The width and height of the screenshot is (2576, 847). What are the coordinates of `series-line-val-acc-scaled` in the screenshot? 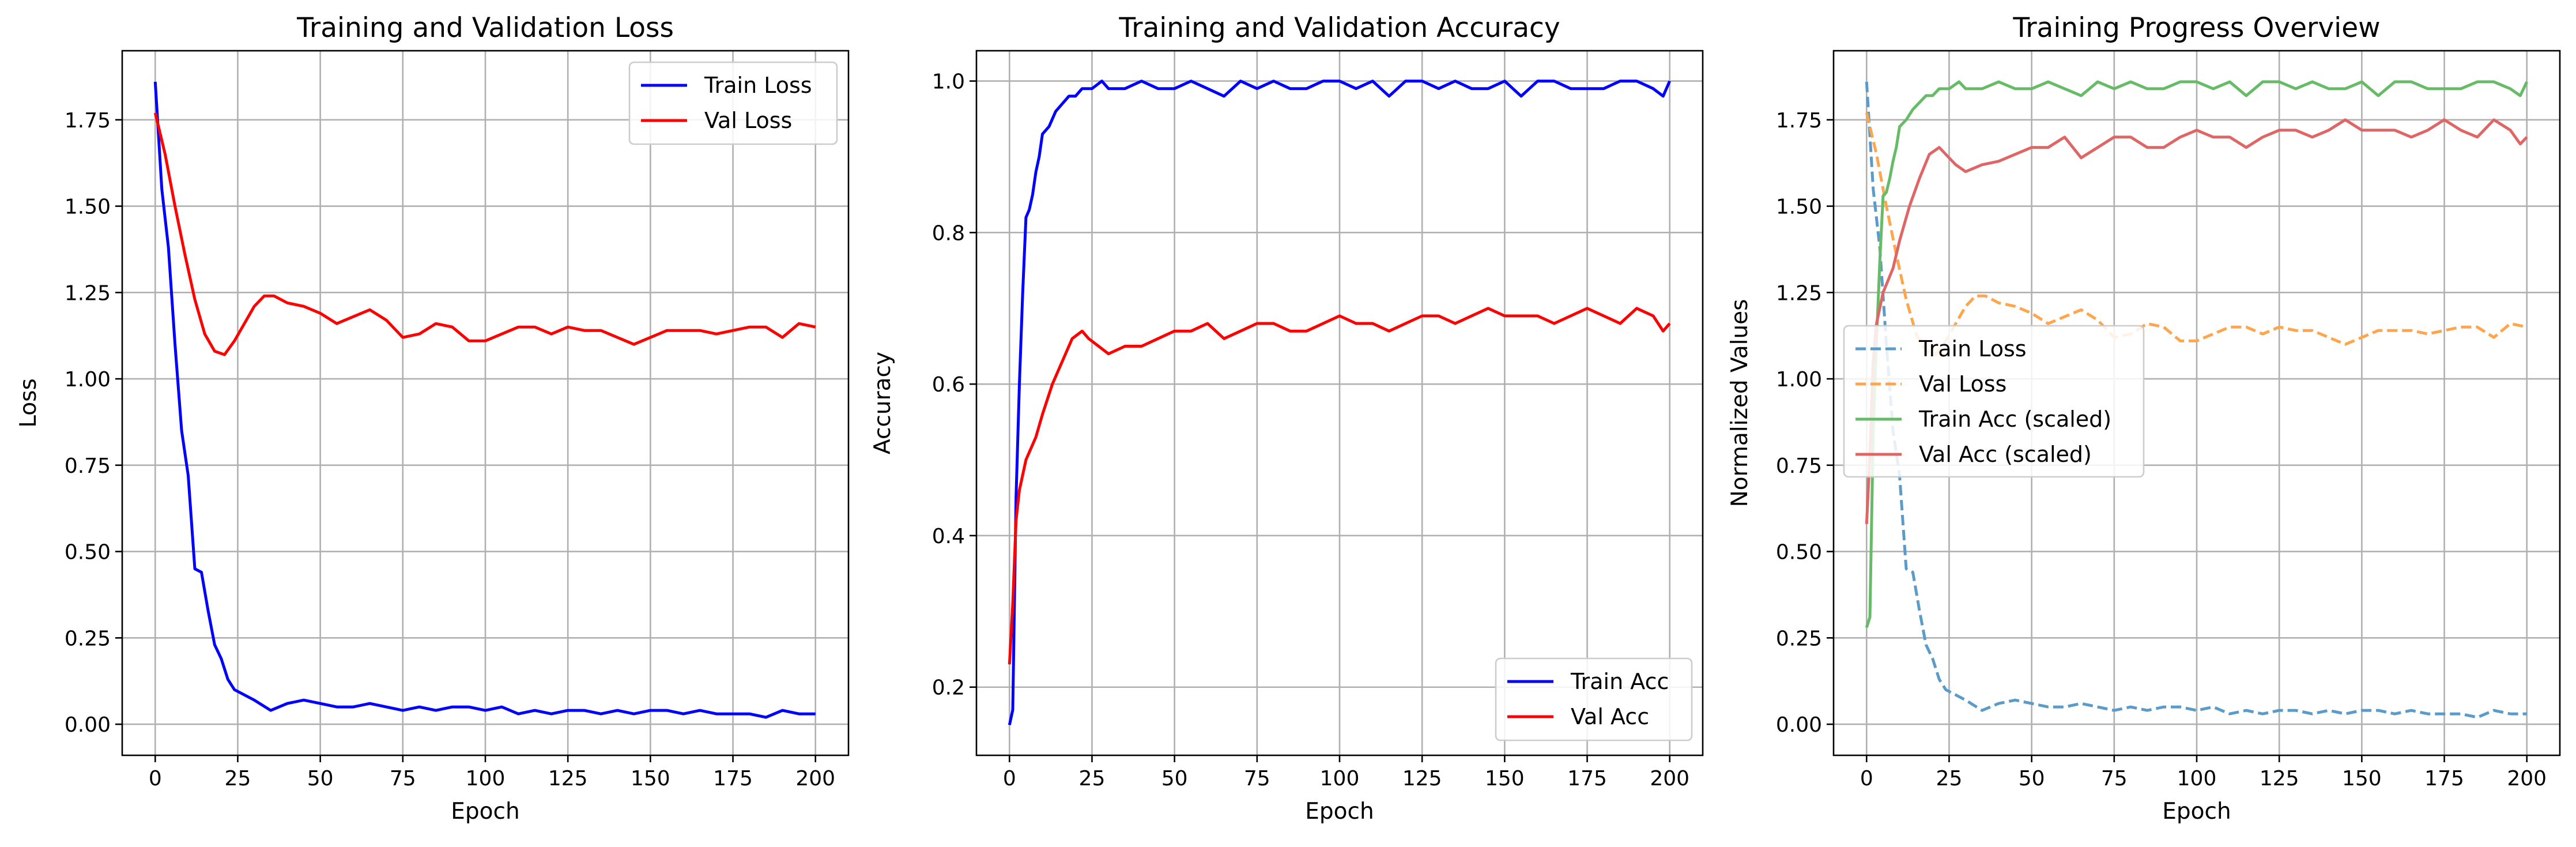 It's located at (2196, 321).